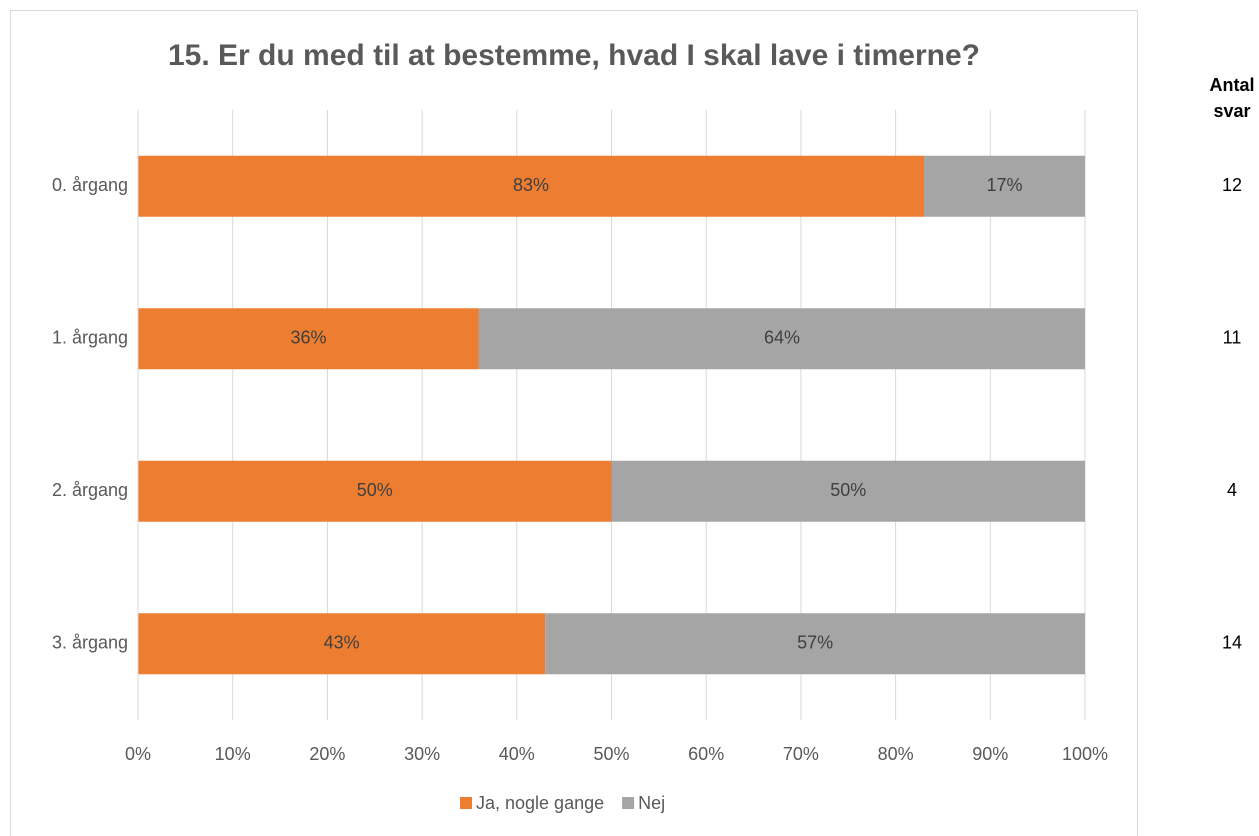  I want to click on x-tick-label: 50%, so click(611, 754).